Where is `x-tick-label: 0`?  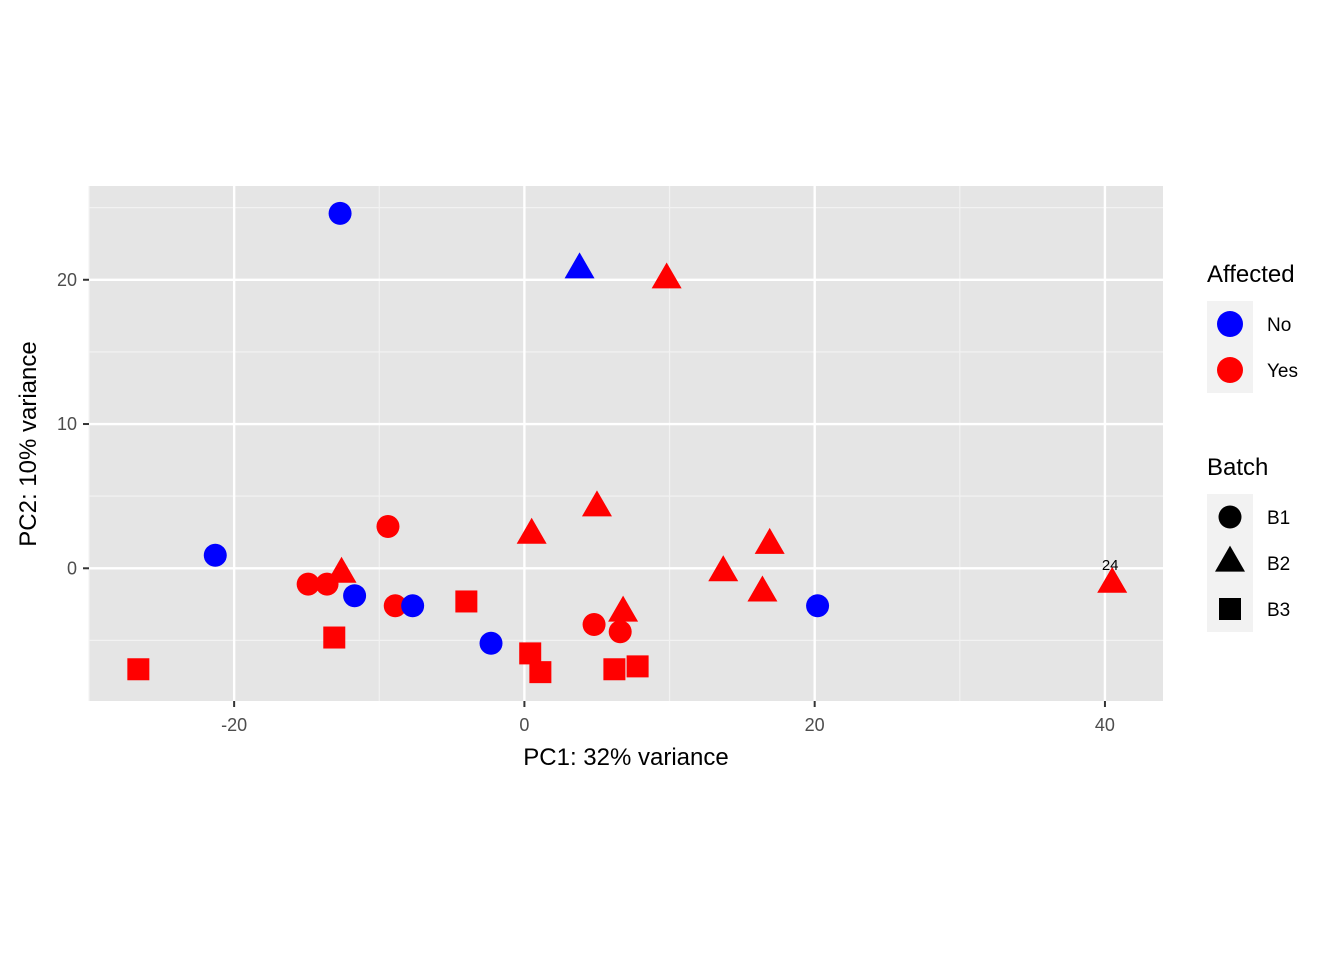 x-tick-label: 0 is located at coordinates (524, 725).